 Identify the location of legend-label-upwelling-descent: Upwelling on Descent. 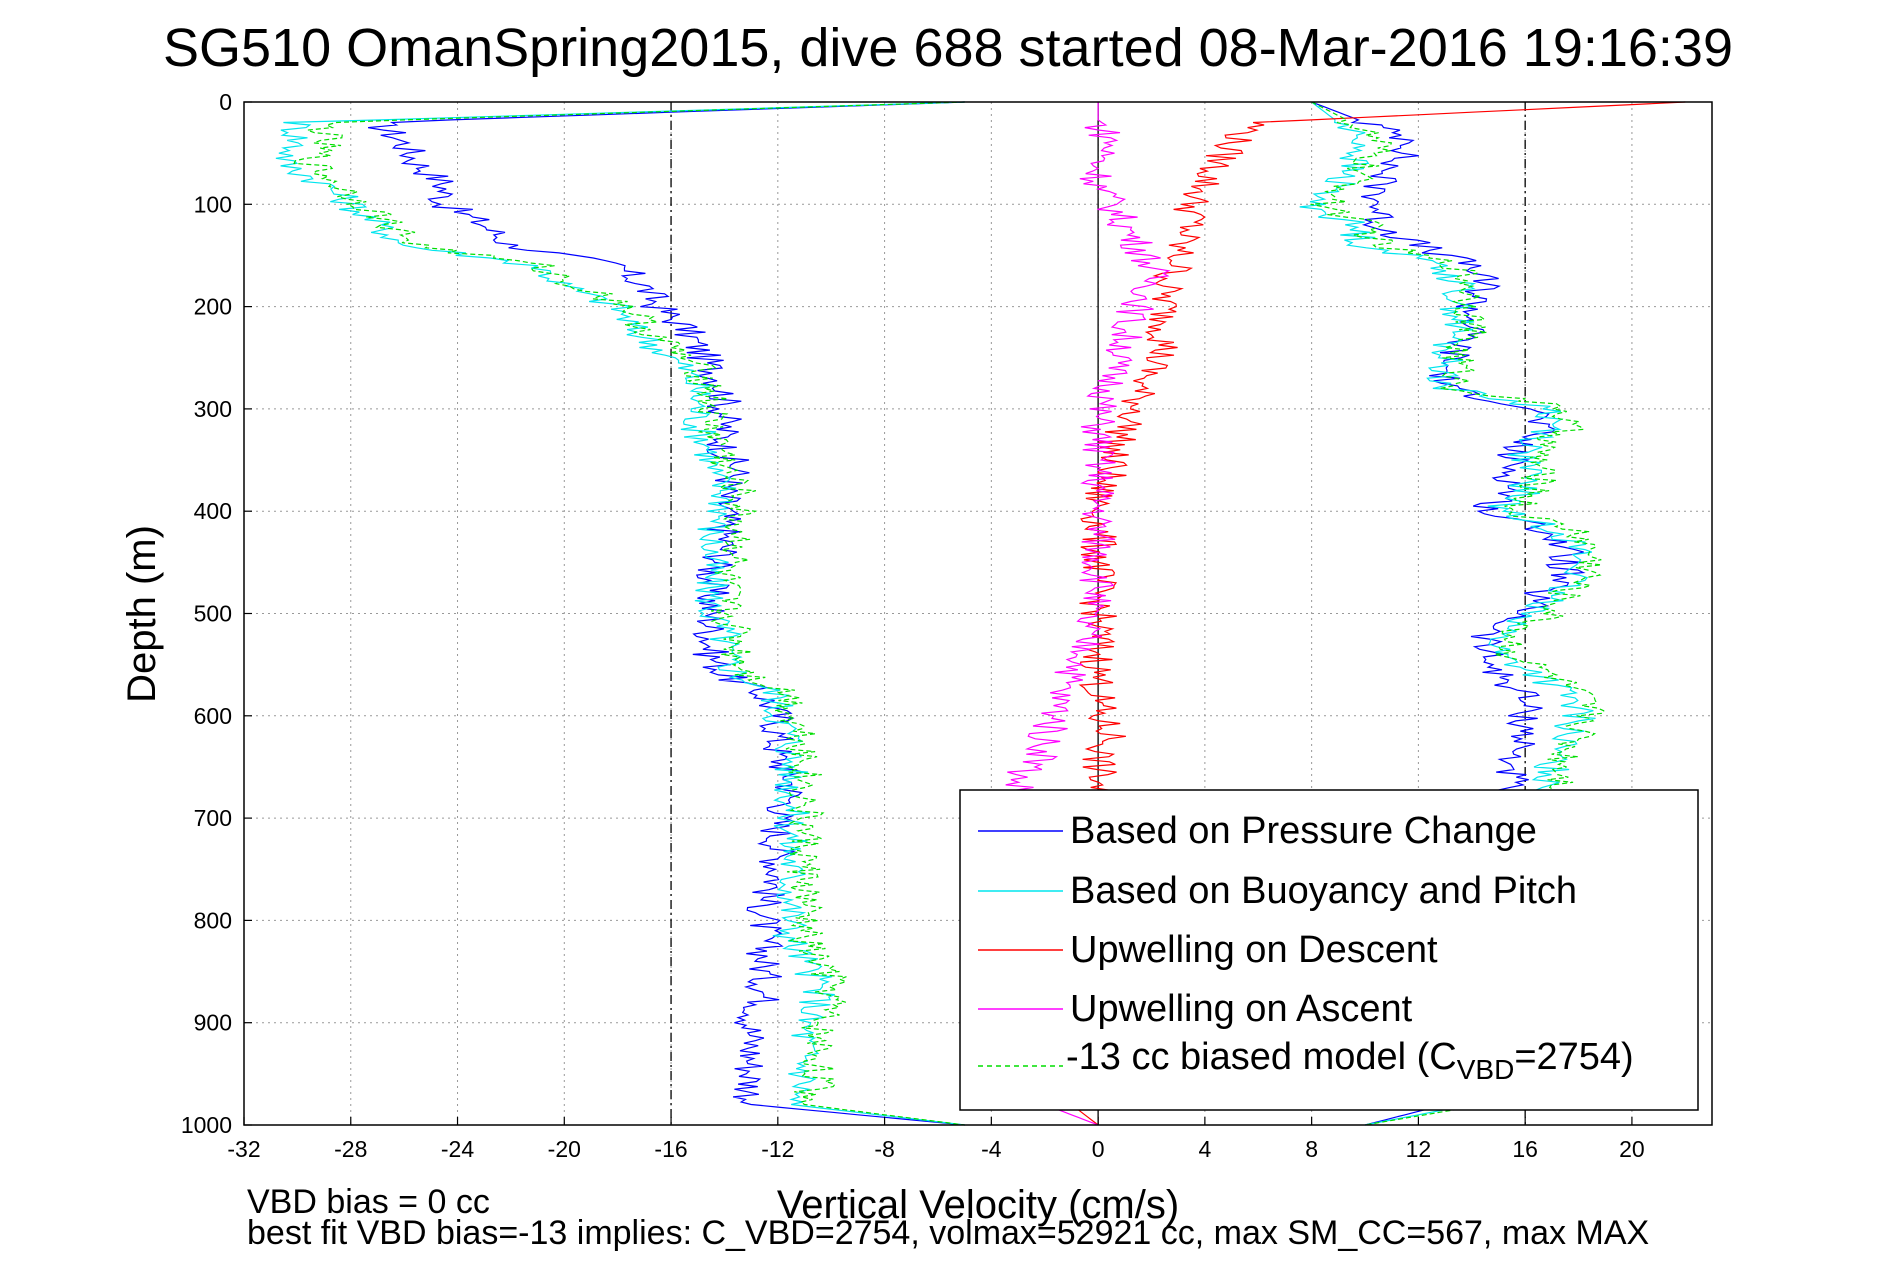
(1254, 950).